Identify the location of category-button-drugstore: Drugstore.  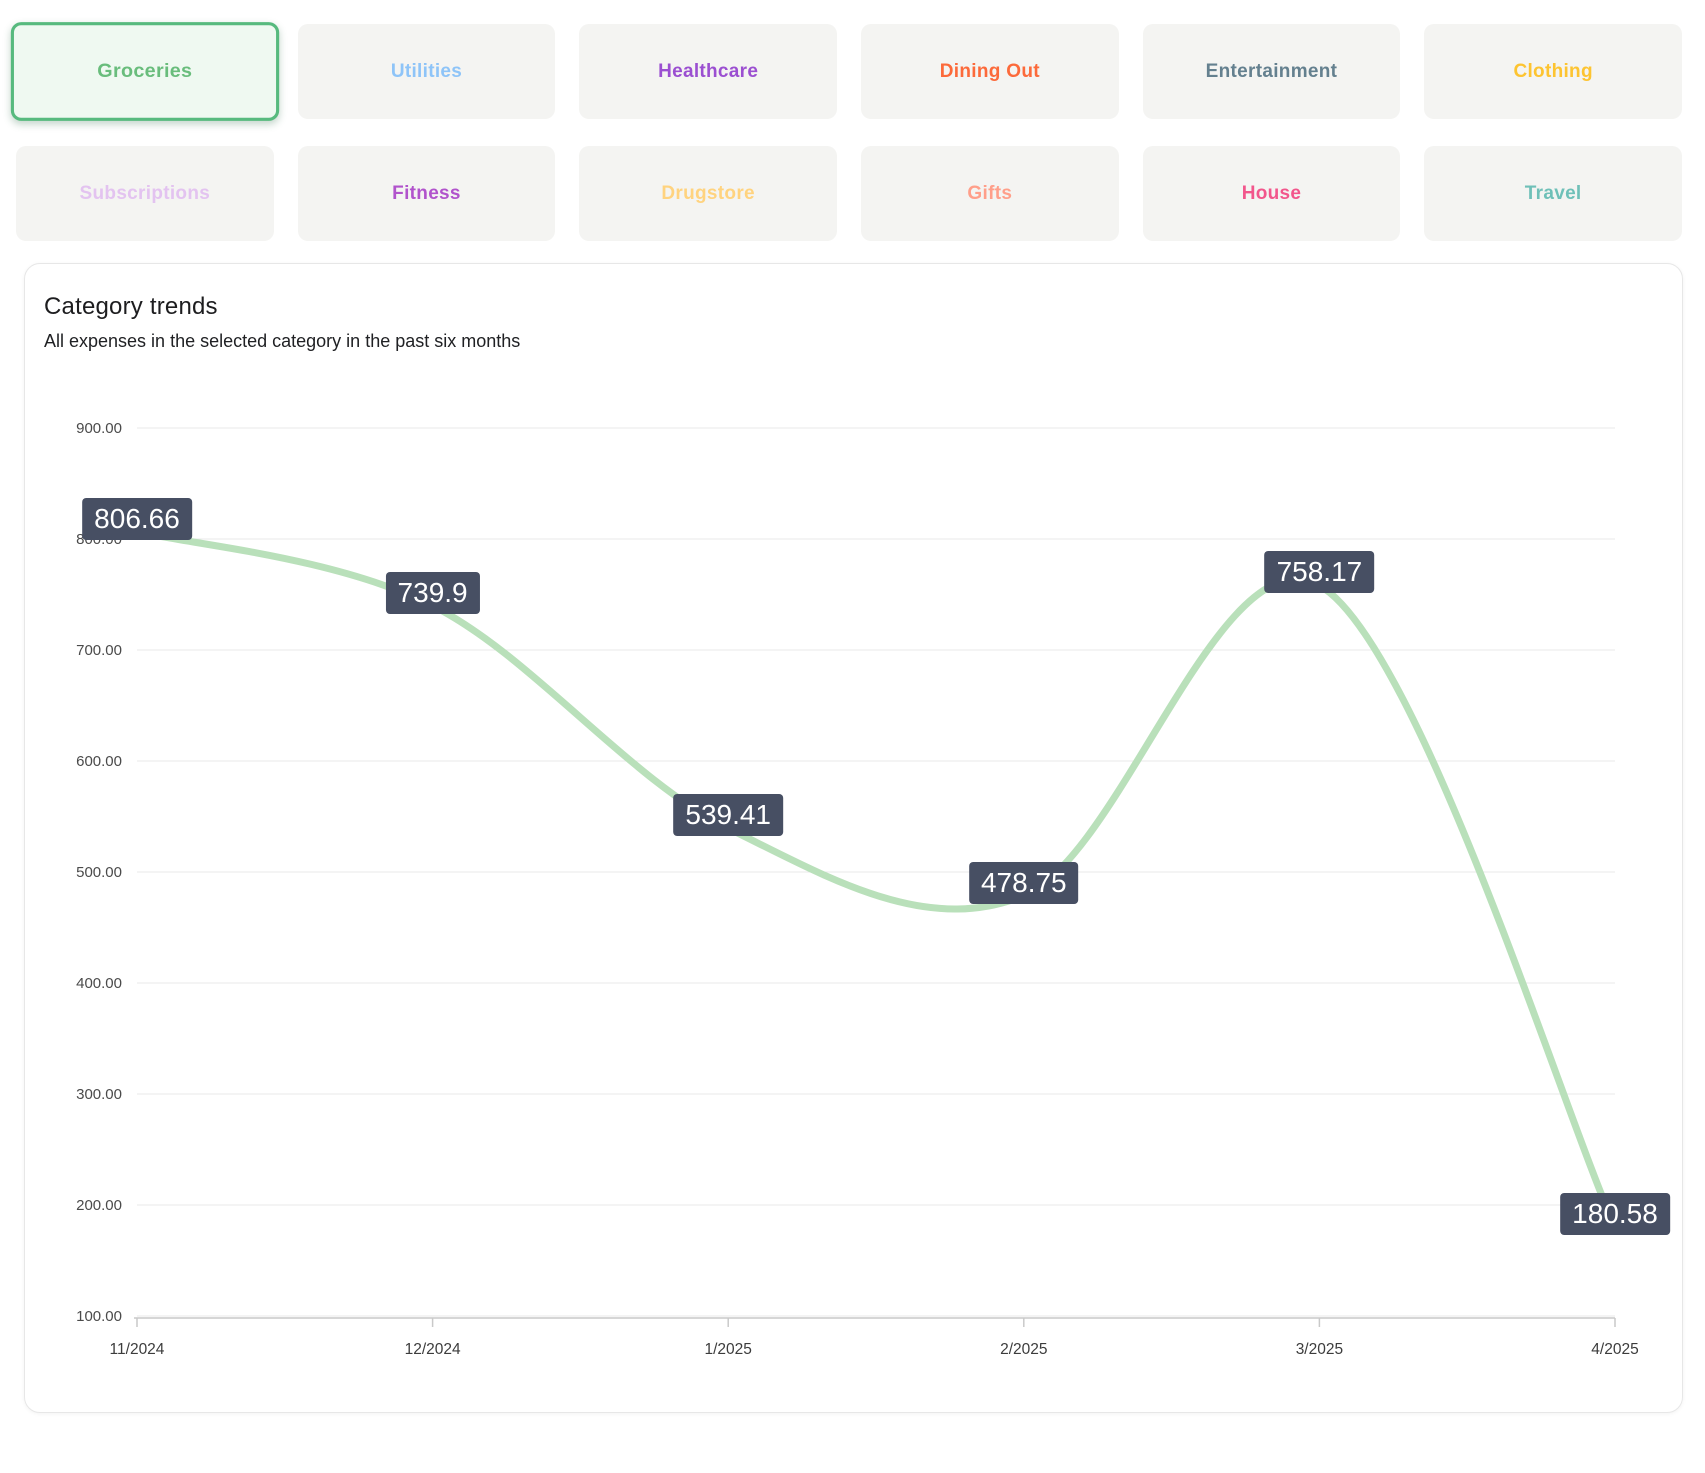
(708, 193).